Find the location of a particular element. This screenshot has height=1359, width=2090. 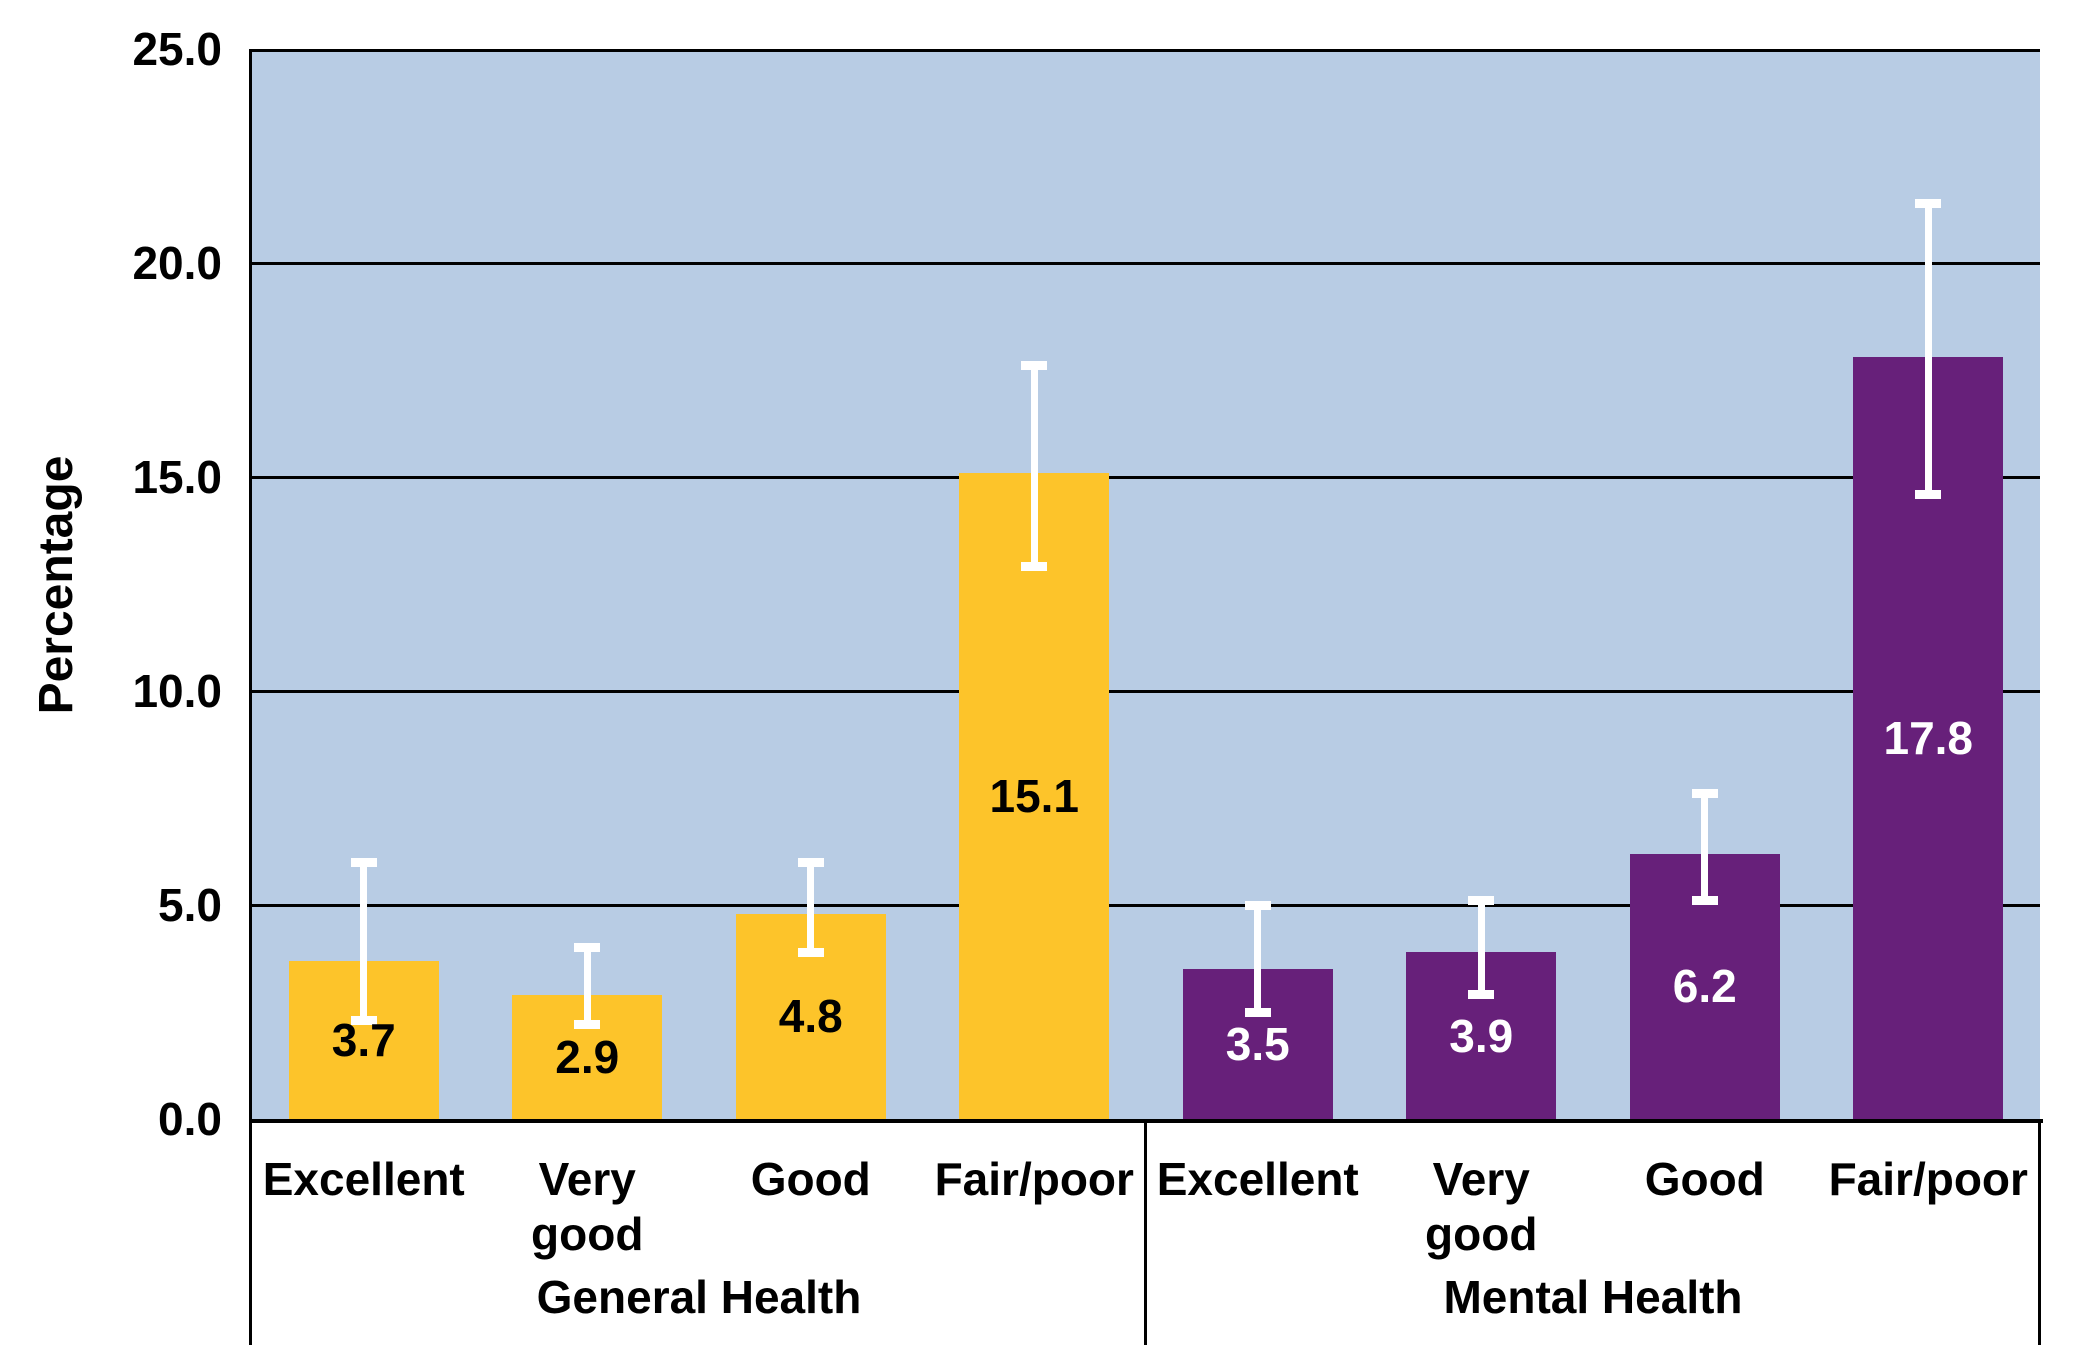

y-tick-label-10.0: 10.0 is located at coordinates (177, 691).